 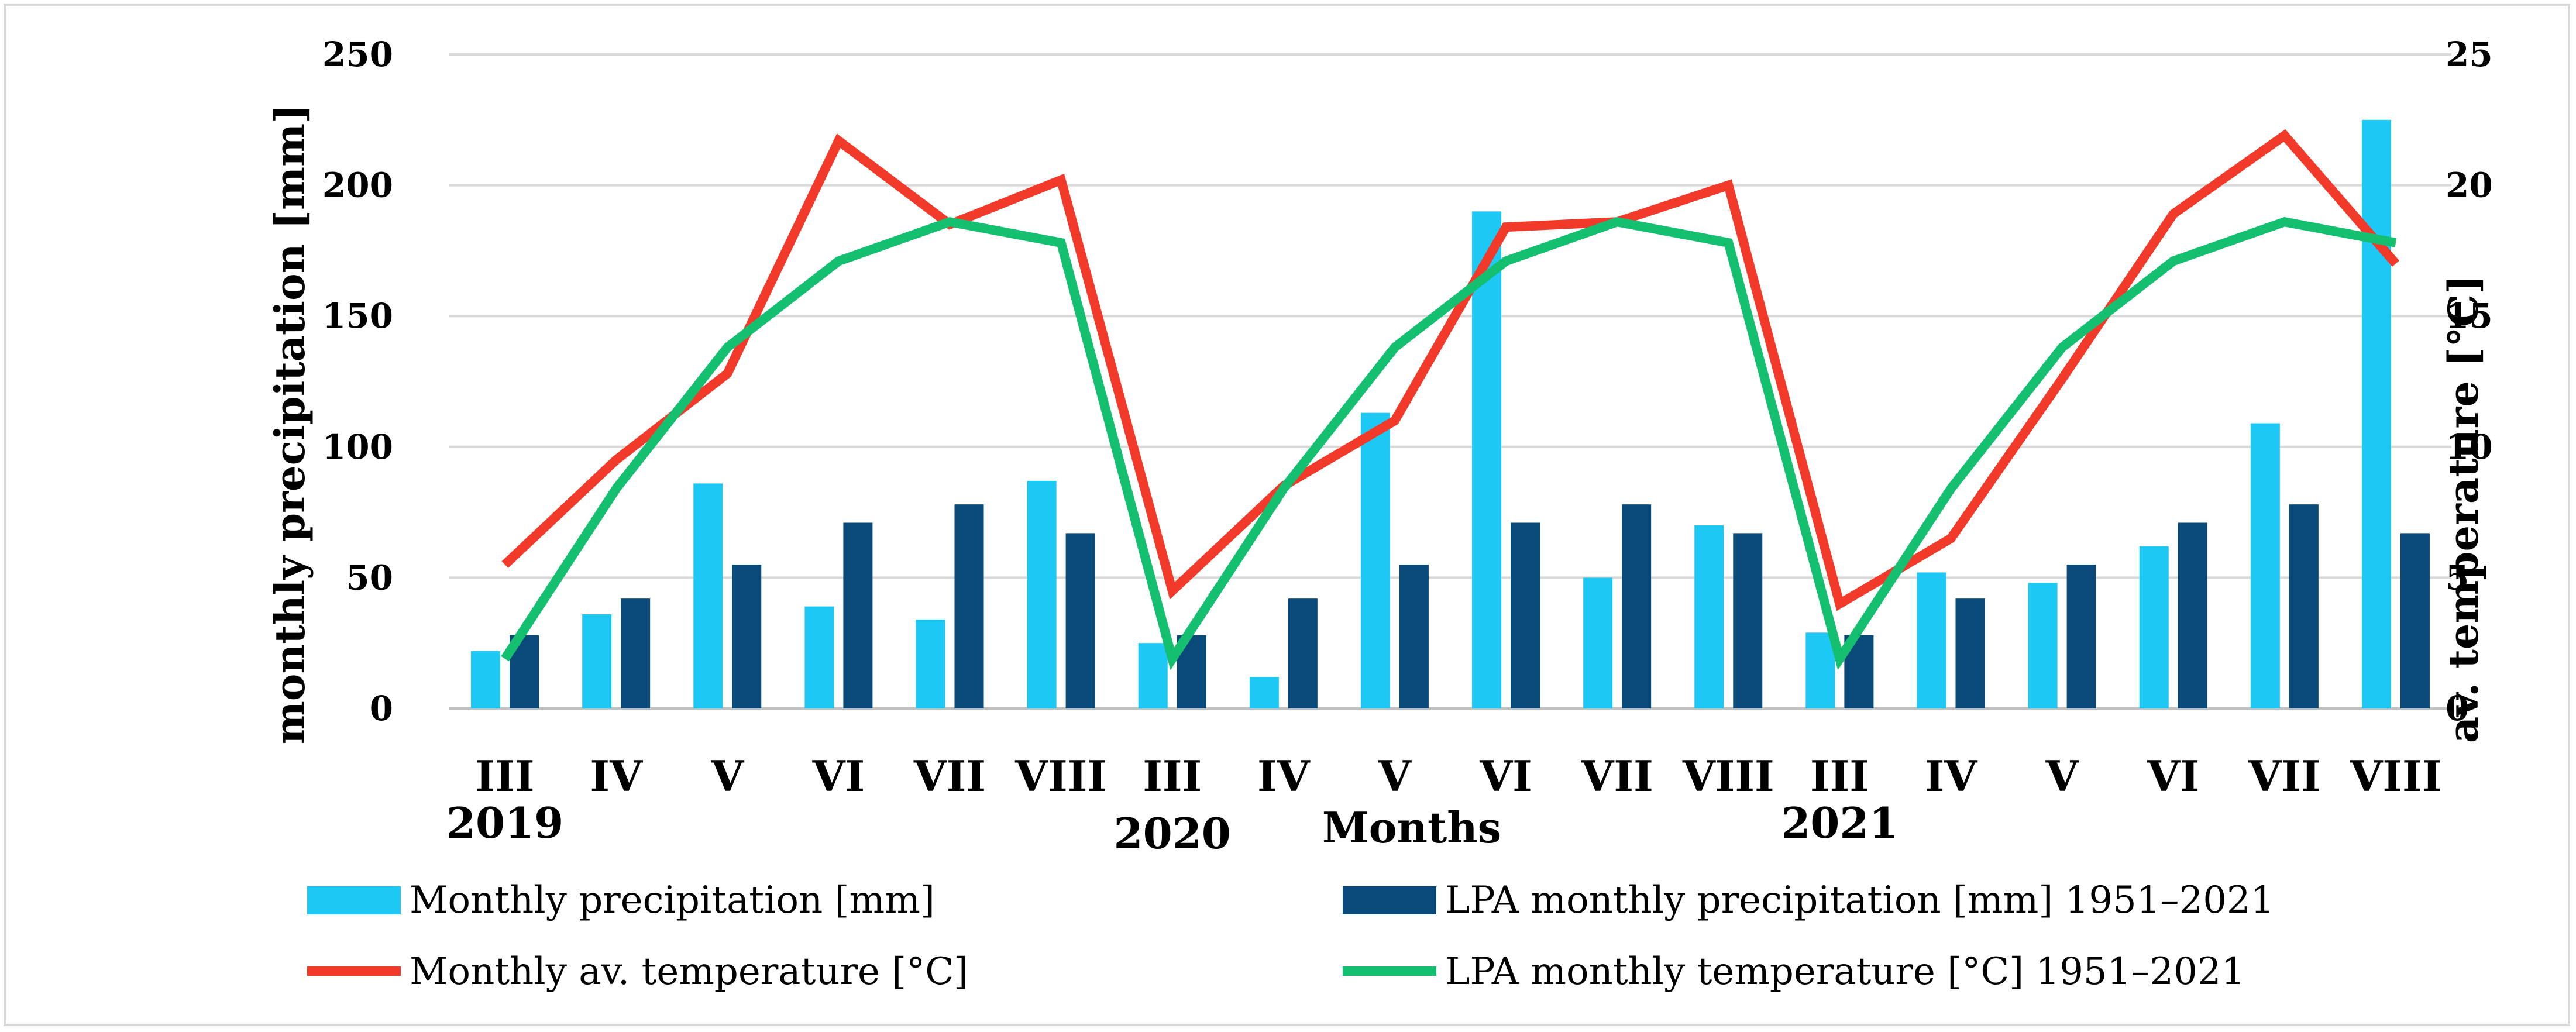 I want to click on y-right-tick-label: 20, so click(x=2470, y=185).